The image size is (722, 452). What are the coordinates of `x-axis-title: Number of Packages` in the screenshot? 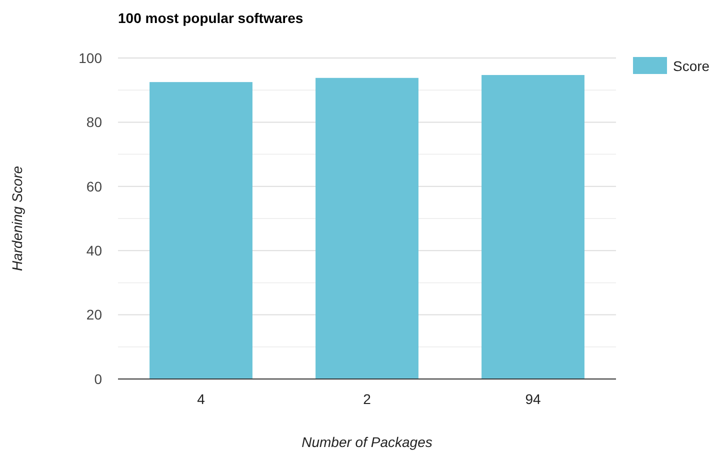 It's located at (367, 442).